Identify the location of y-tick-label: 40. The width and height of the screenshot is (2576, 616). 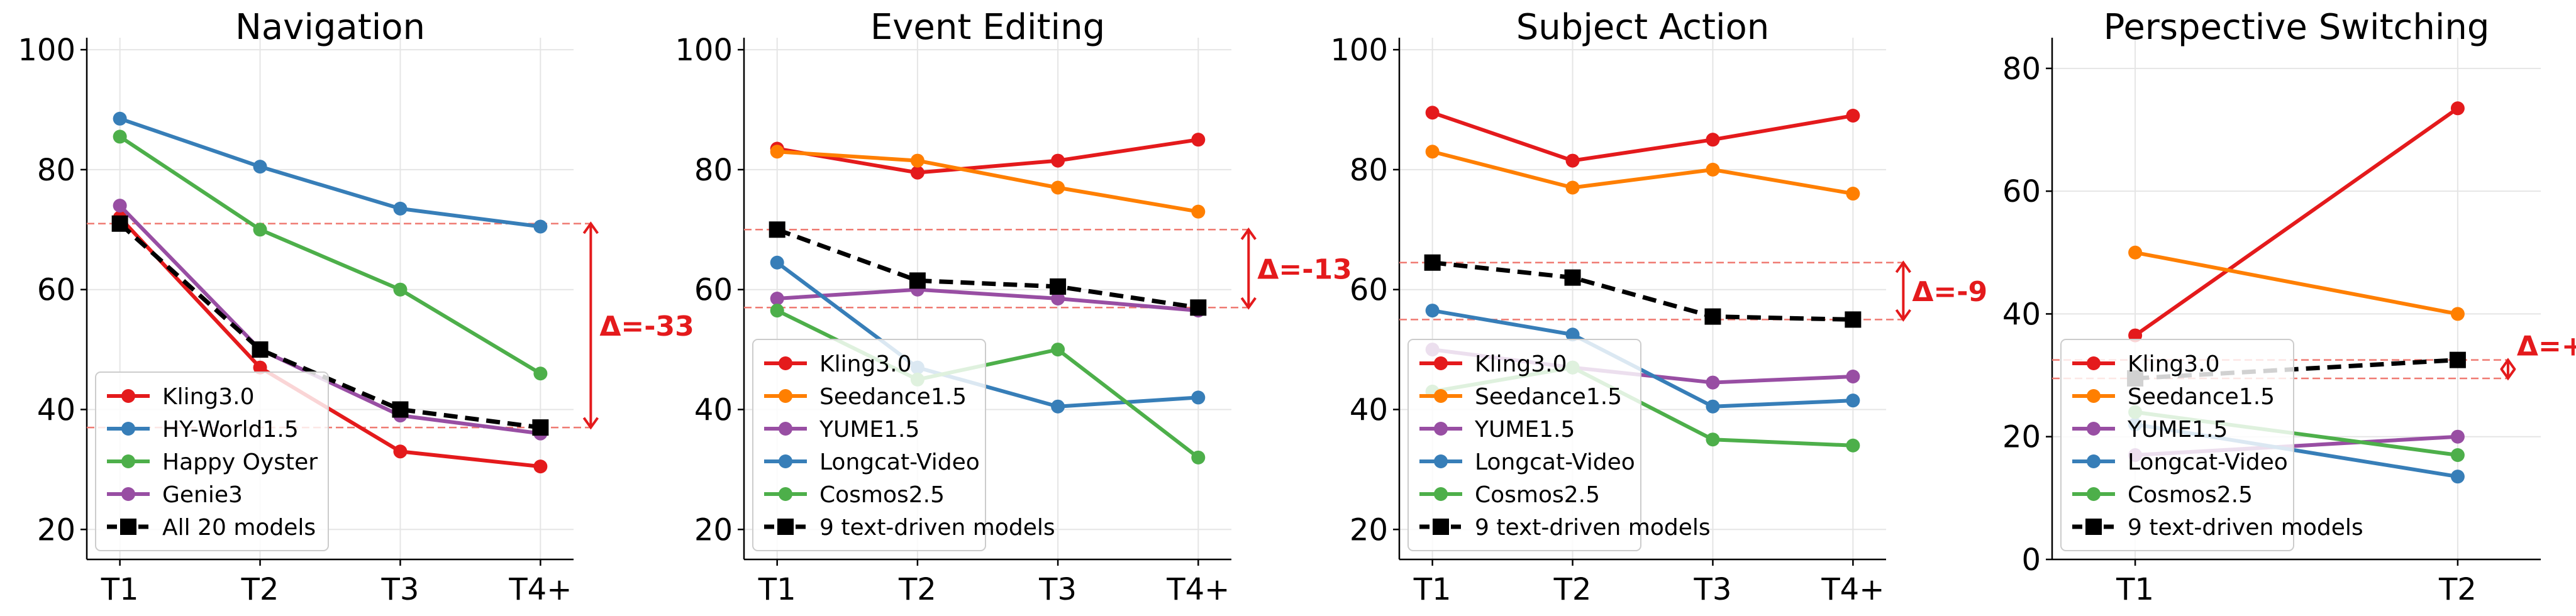
(713, 409).